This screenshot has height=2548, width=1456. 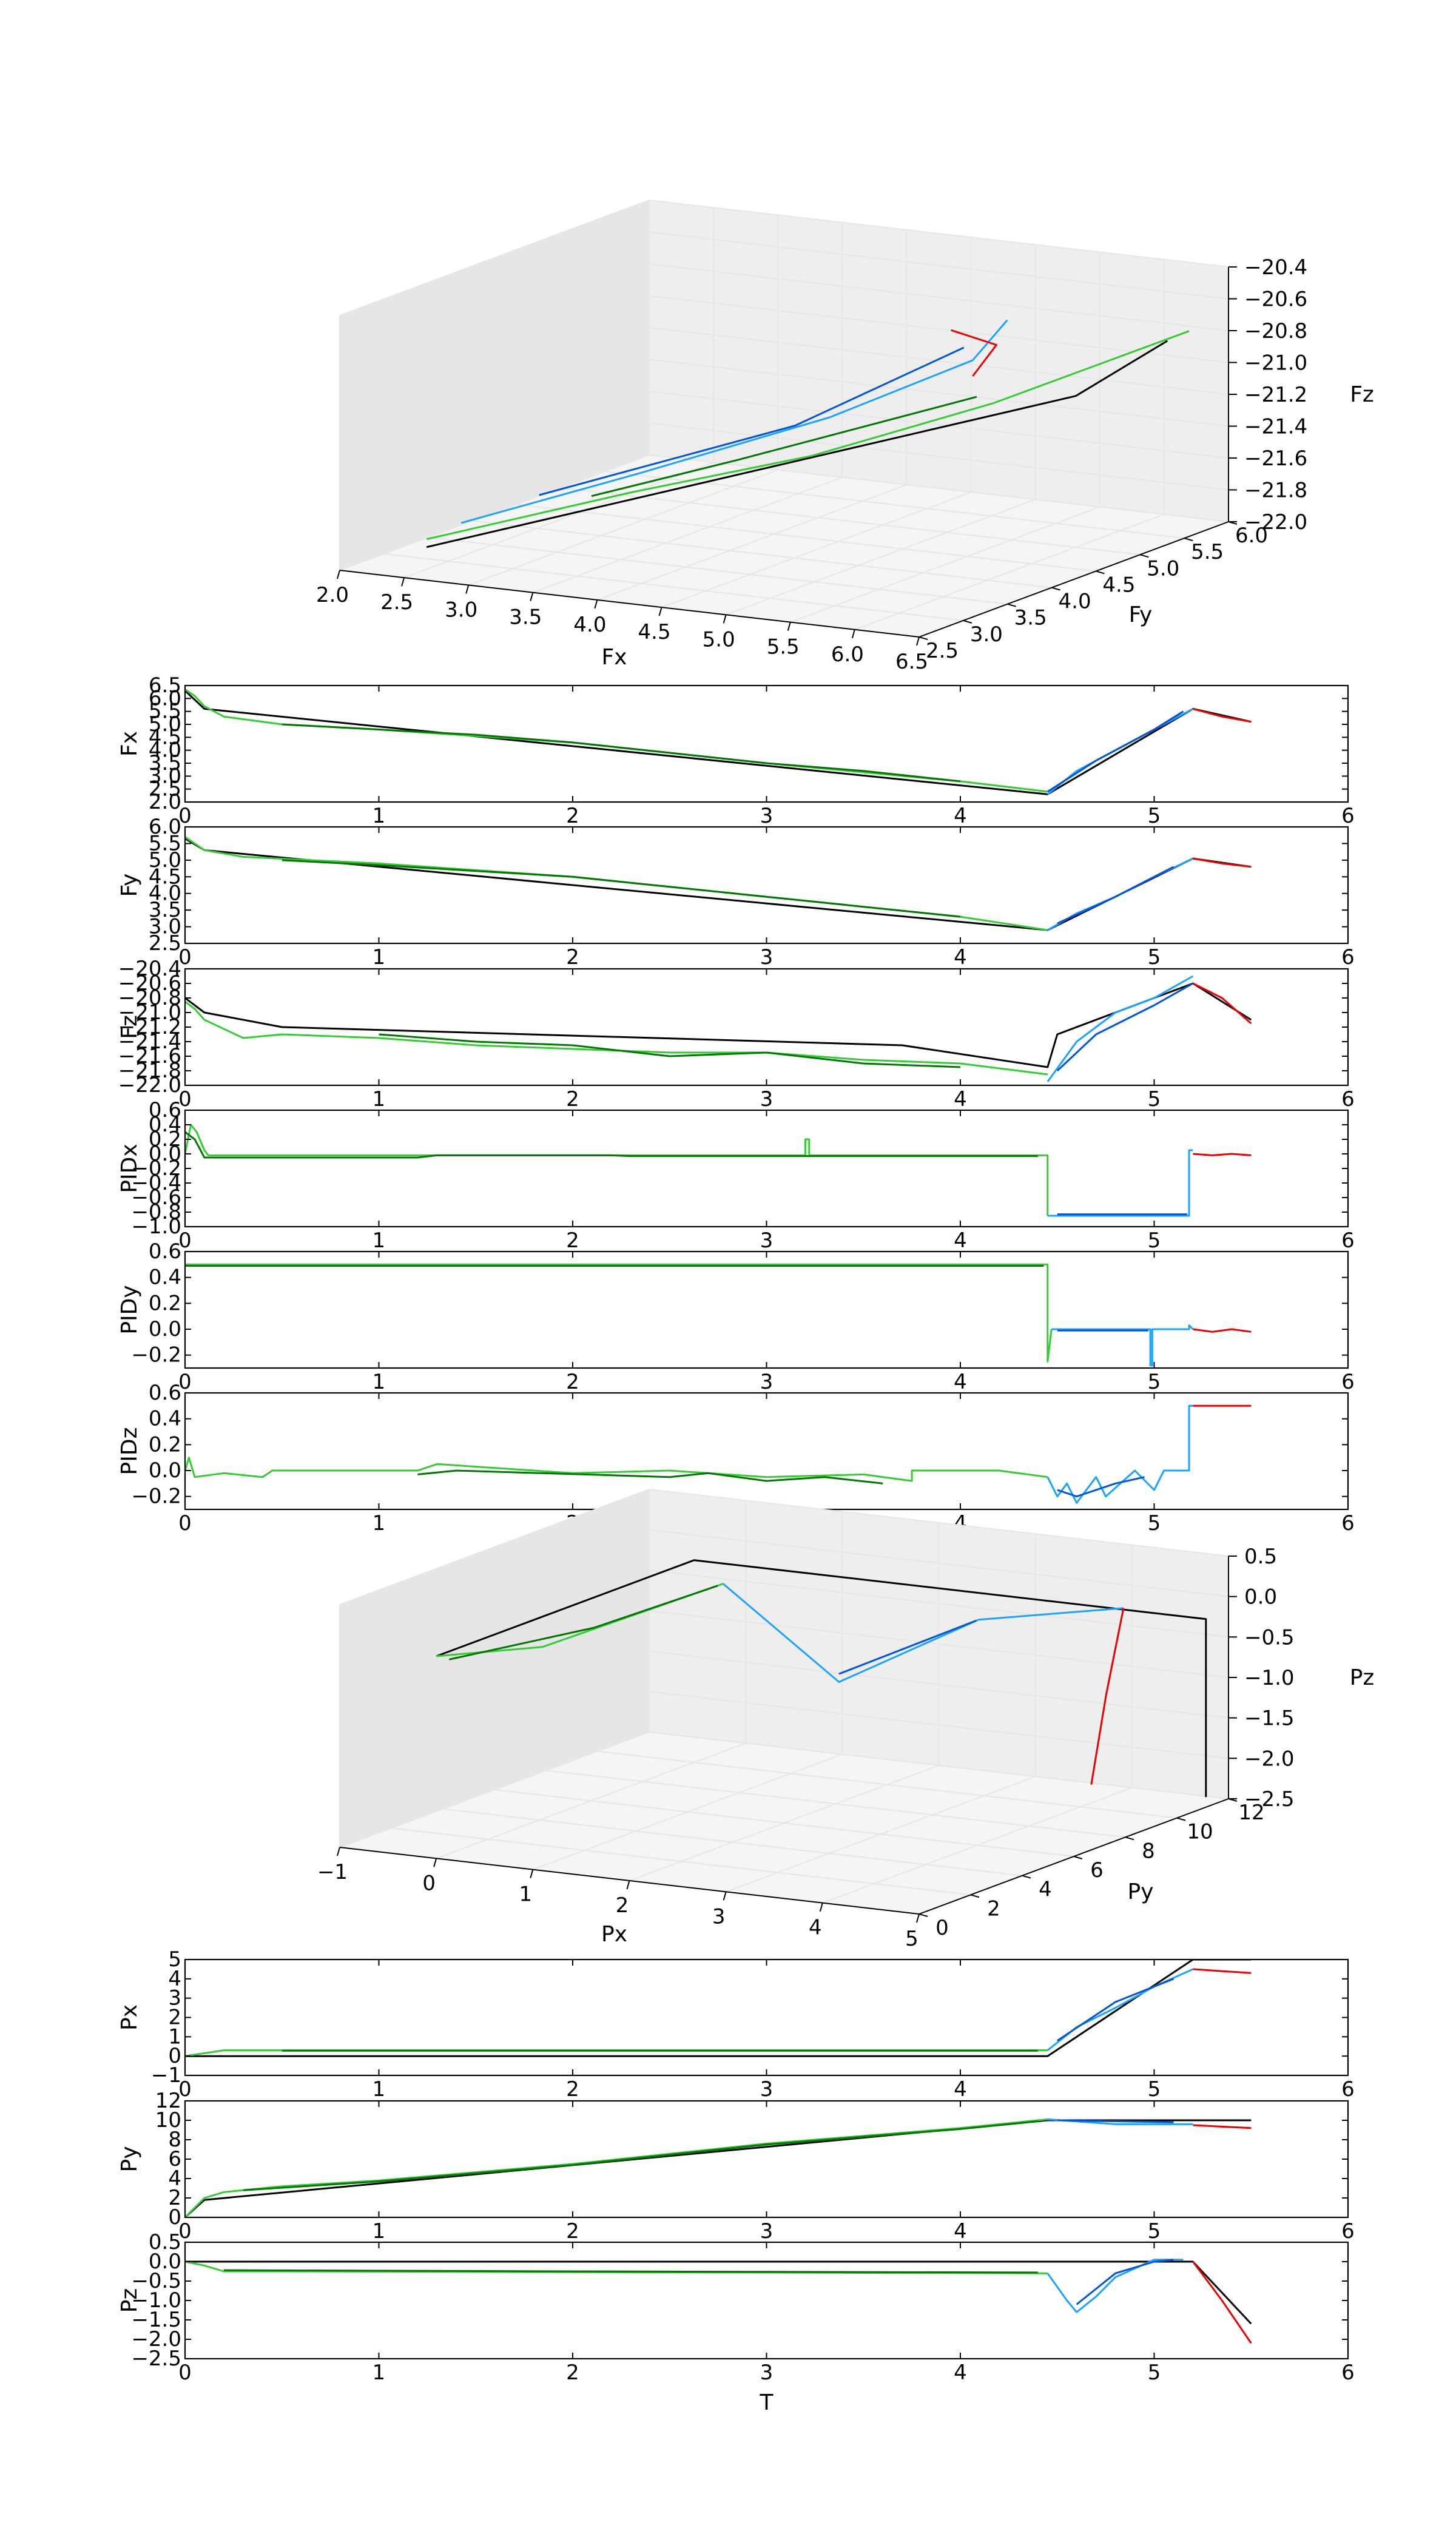 I want to click on y-tick-label: 0.2, so click(x=165, y=1303).